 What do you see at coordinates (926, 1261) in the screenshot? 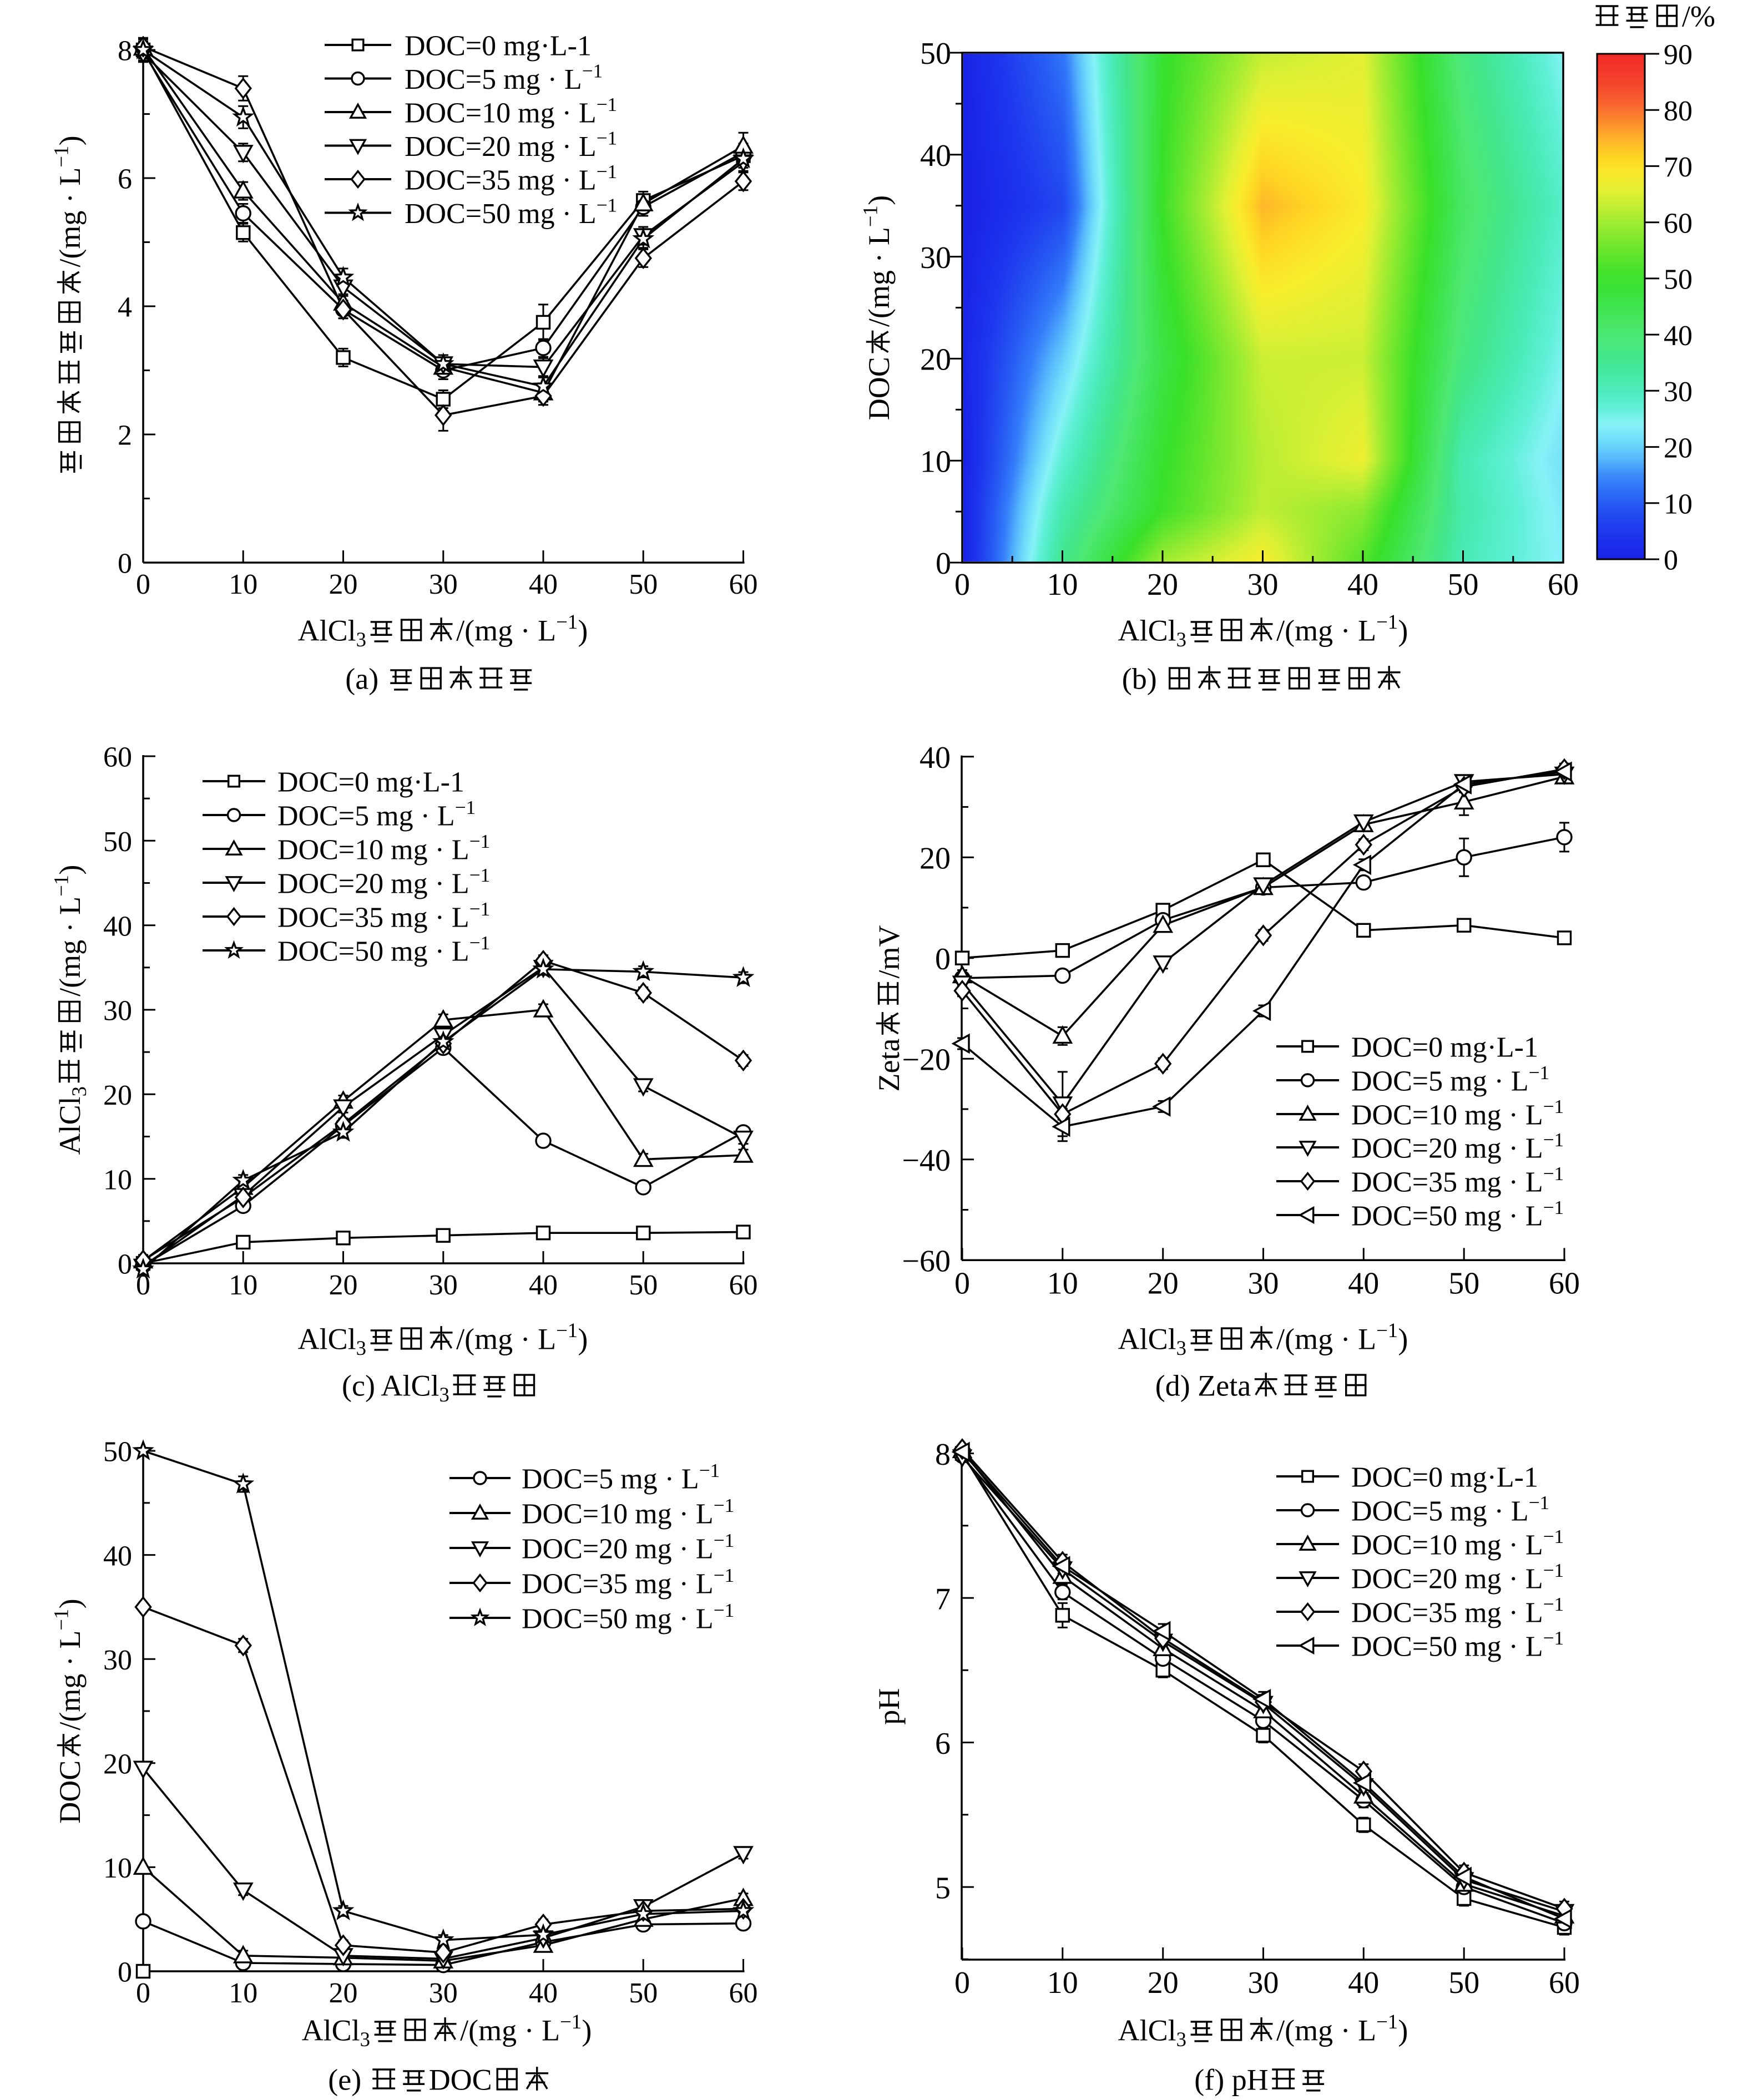
I see `svg-text: −60` at bounding box center [926, 1261].